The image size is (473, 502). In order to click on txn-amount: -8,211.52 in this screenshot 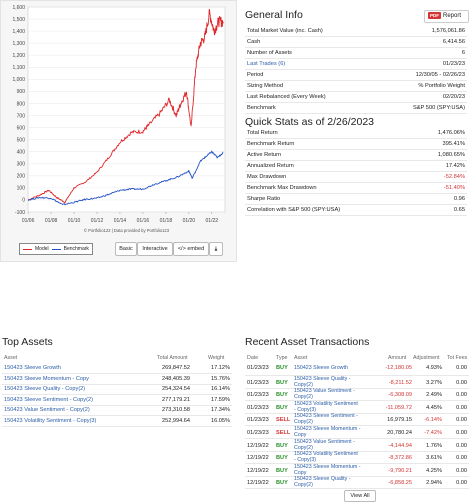, I will do `click(400, 382)`.